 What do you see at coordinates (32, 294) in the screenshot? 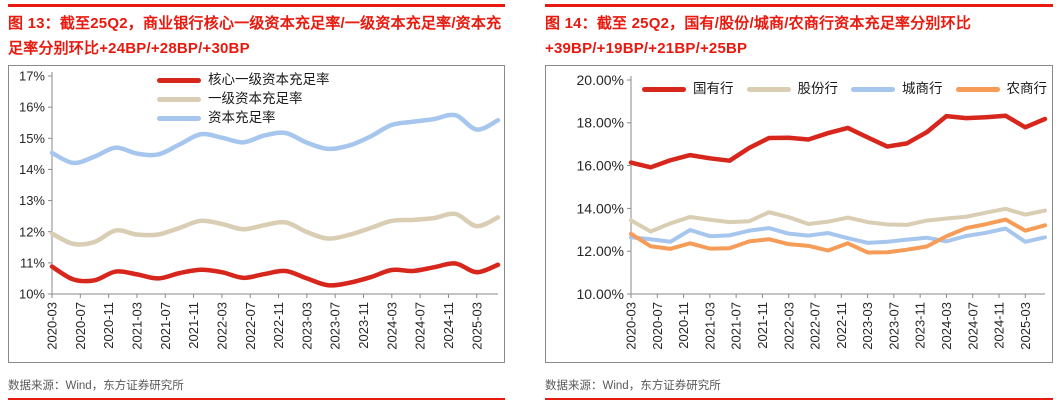
I see `svg-text: 10%` at bounding box center [32, 294].